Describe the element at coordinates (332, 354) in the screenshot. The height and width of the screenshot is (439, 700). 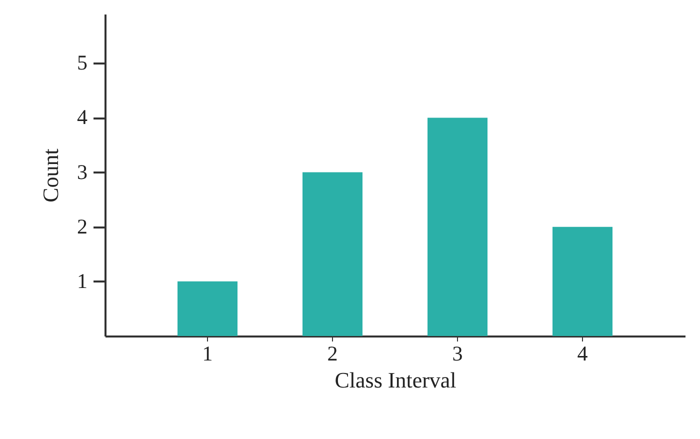
I see `x-tick-label: 2` at that location.